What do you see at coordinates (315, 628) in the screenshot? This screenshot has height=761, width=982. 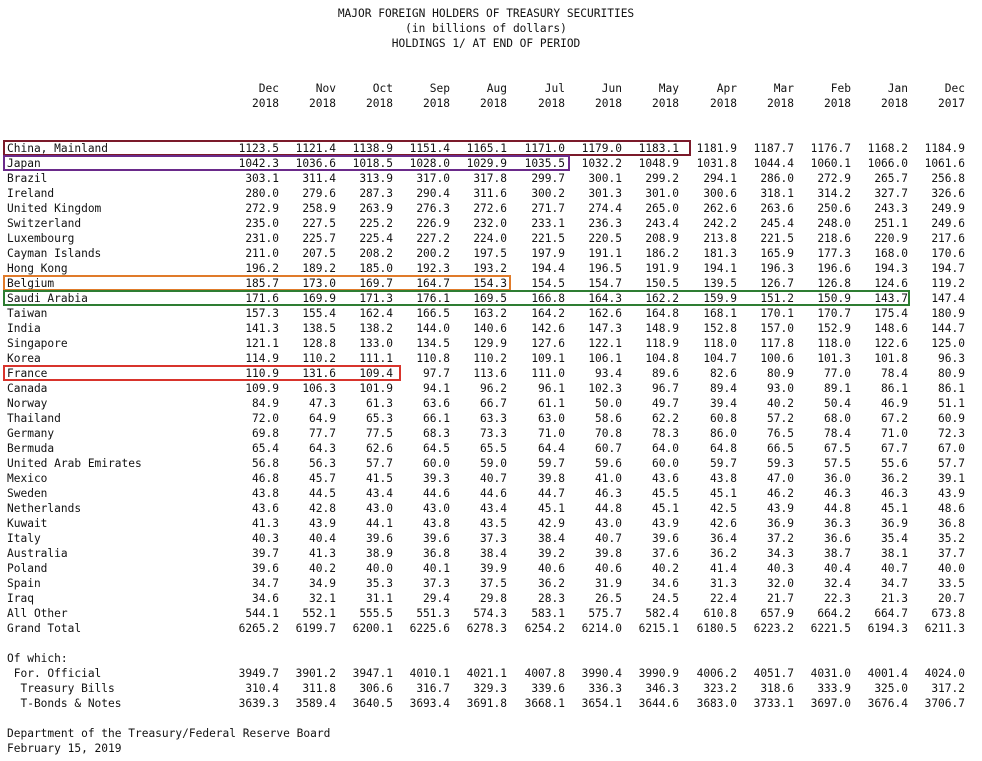 I see `table-cell: 6199.7` at bounding box center [315, 628].